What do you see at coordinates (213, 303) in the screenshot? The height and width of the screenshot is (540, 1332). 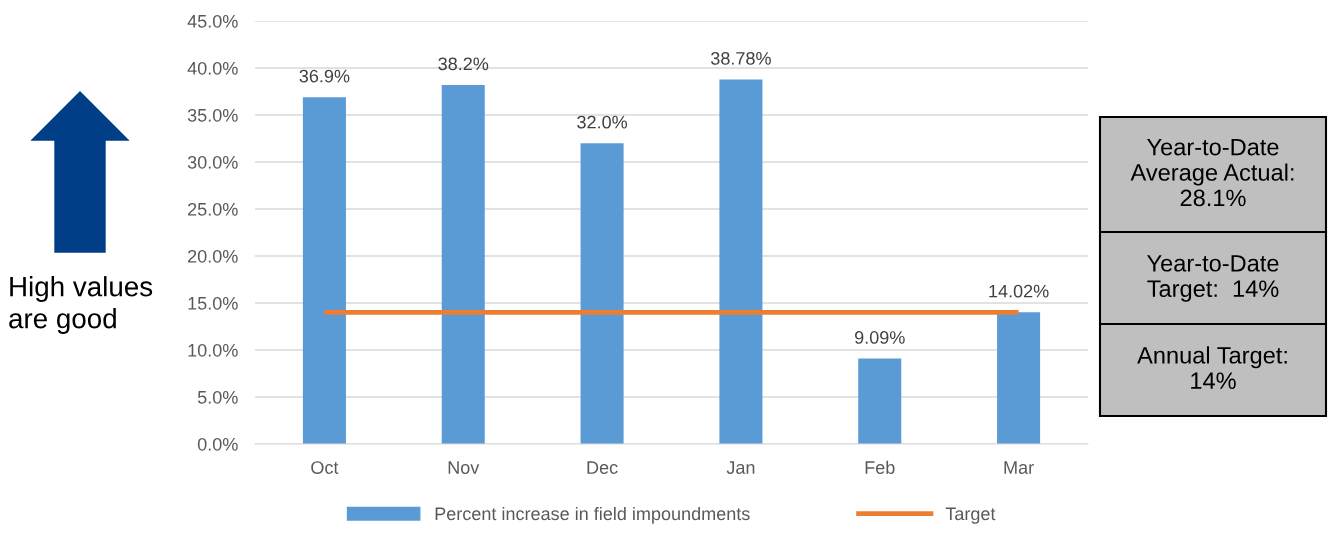 I see `y-tick-label: 15.0%` at bounding box center [213, 303].